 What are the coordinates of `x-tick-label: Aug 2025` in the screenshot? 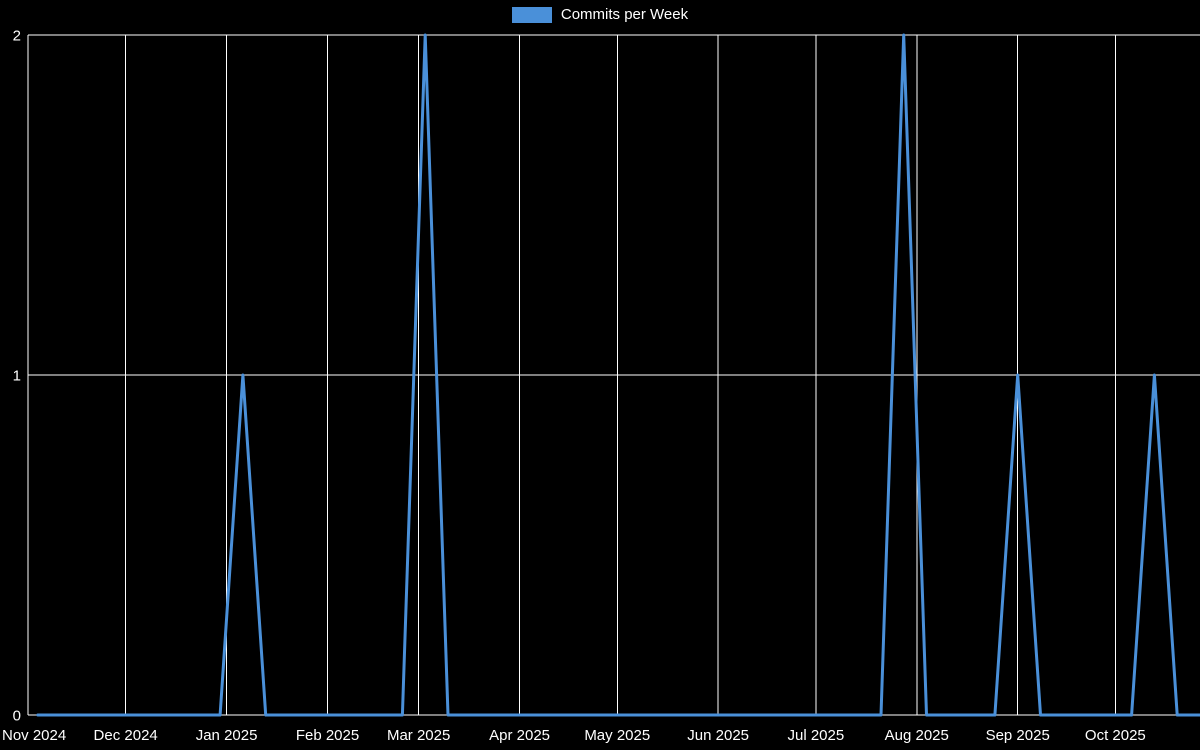 It's located at (917, 735).